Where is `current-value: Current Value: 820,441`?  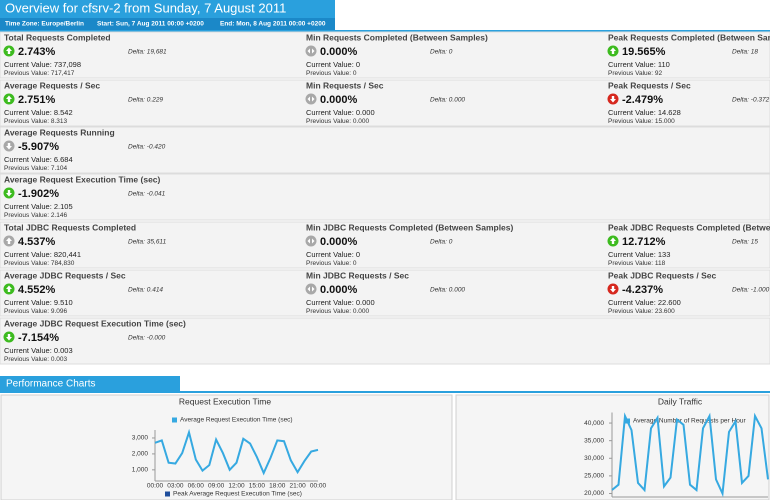
current-value: Current Value: 820,441 is located at coordinates (42, 254).